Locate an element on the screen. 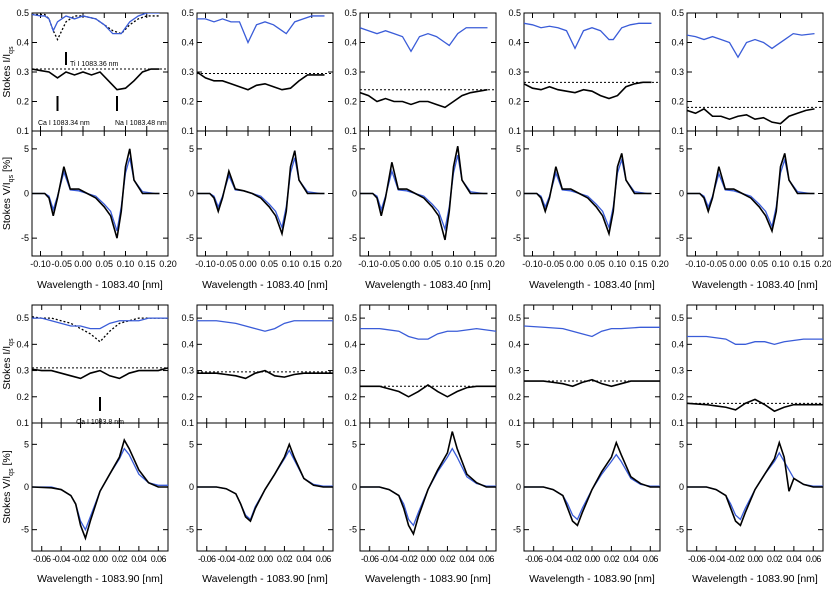 The width and height of the screenshot is (831, 594). intensity-ytick-label: 0.1 is located at coordinates (514, 423).